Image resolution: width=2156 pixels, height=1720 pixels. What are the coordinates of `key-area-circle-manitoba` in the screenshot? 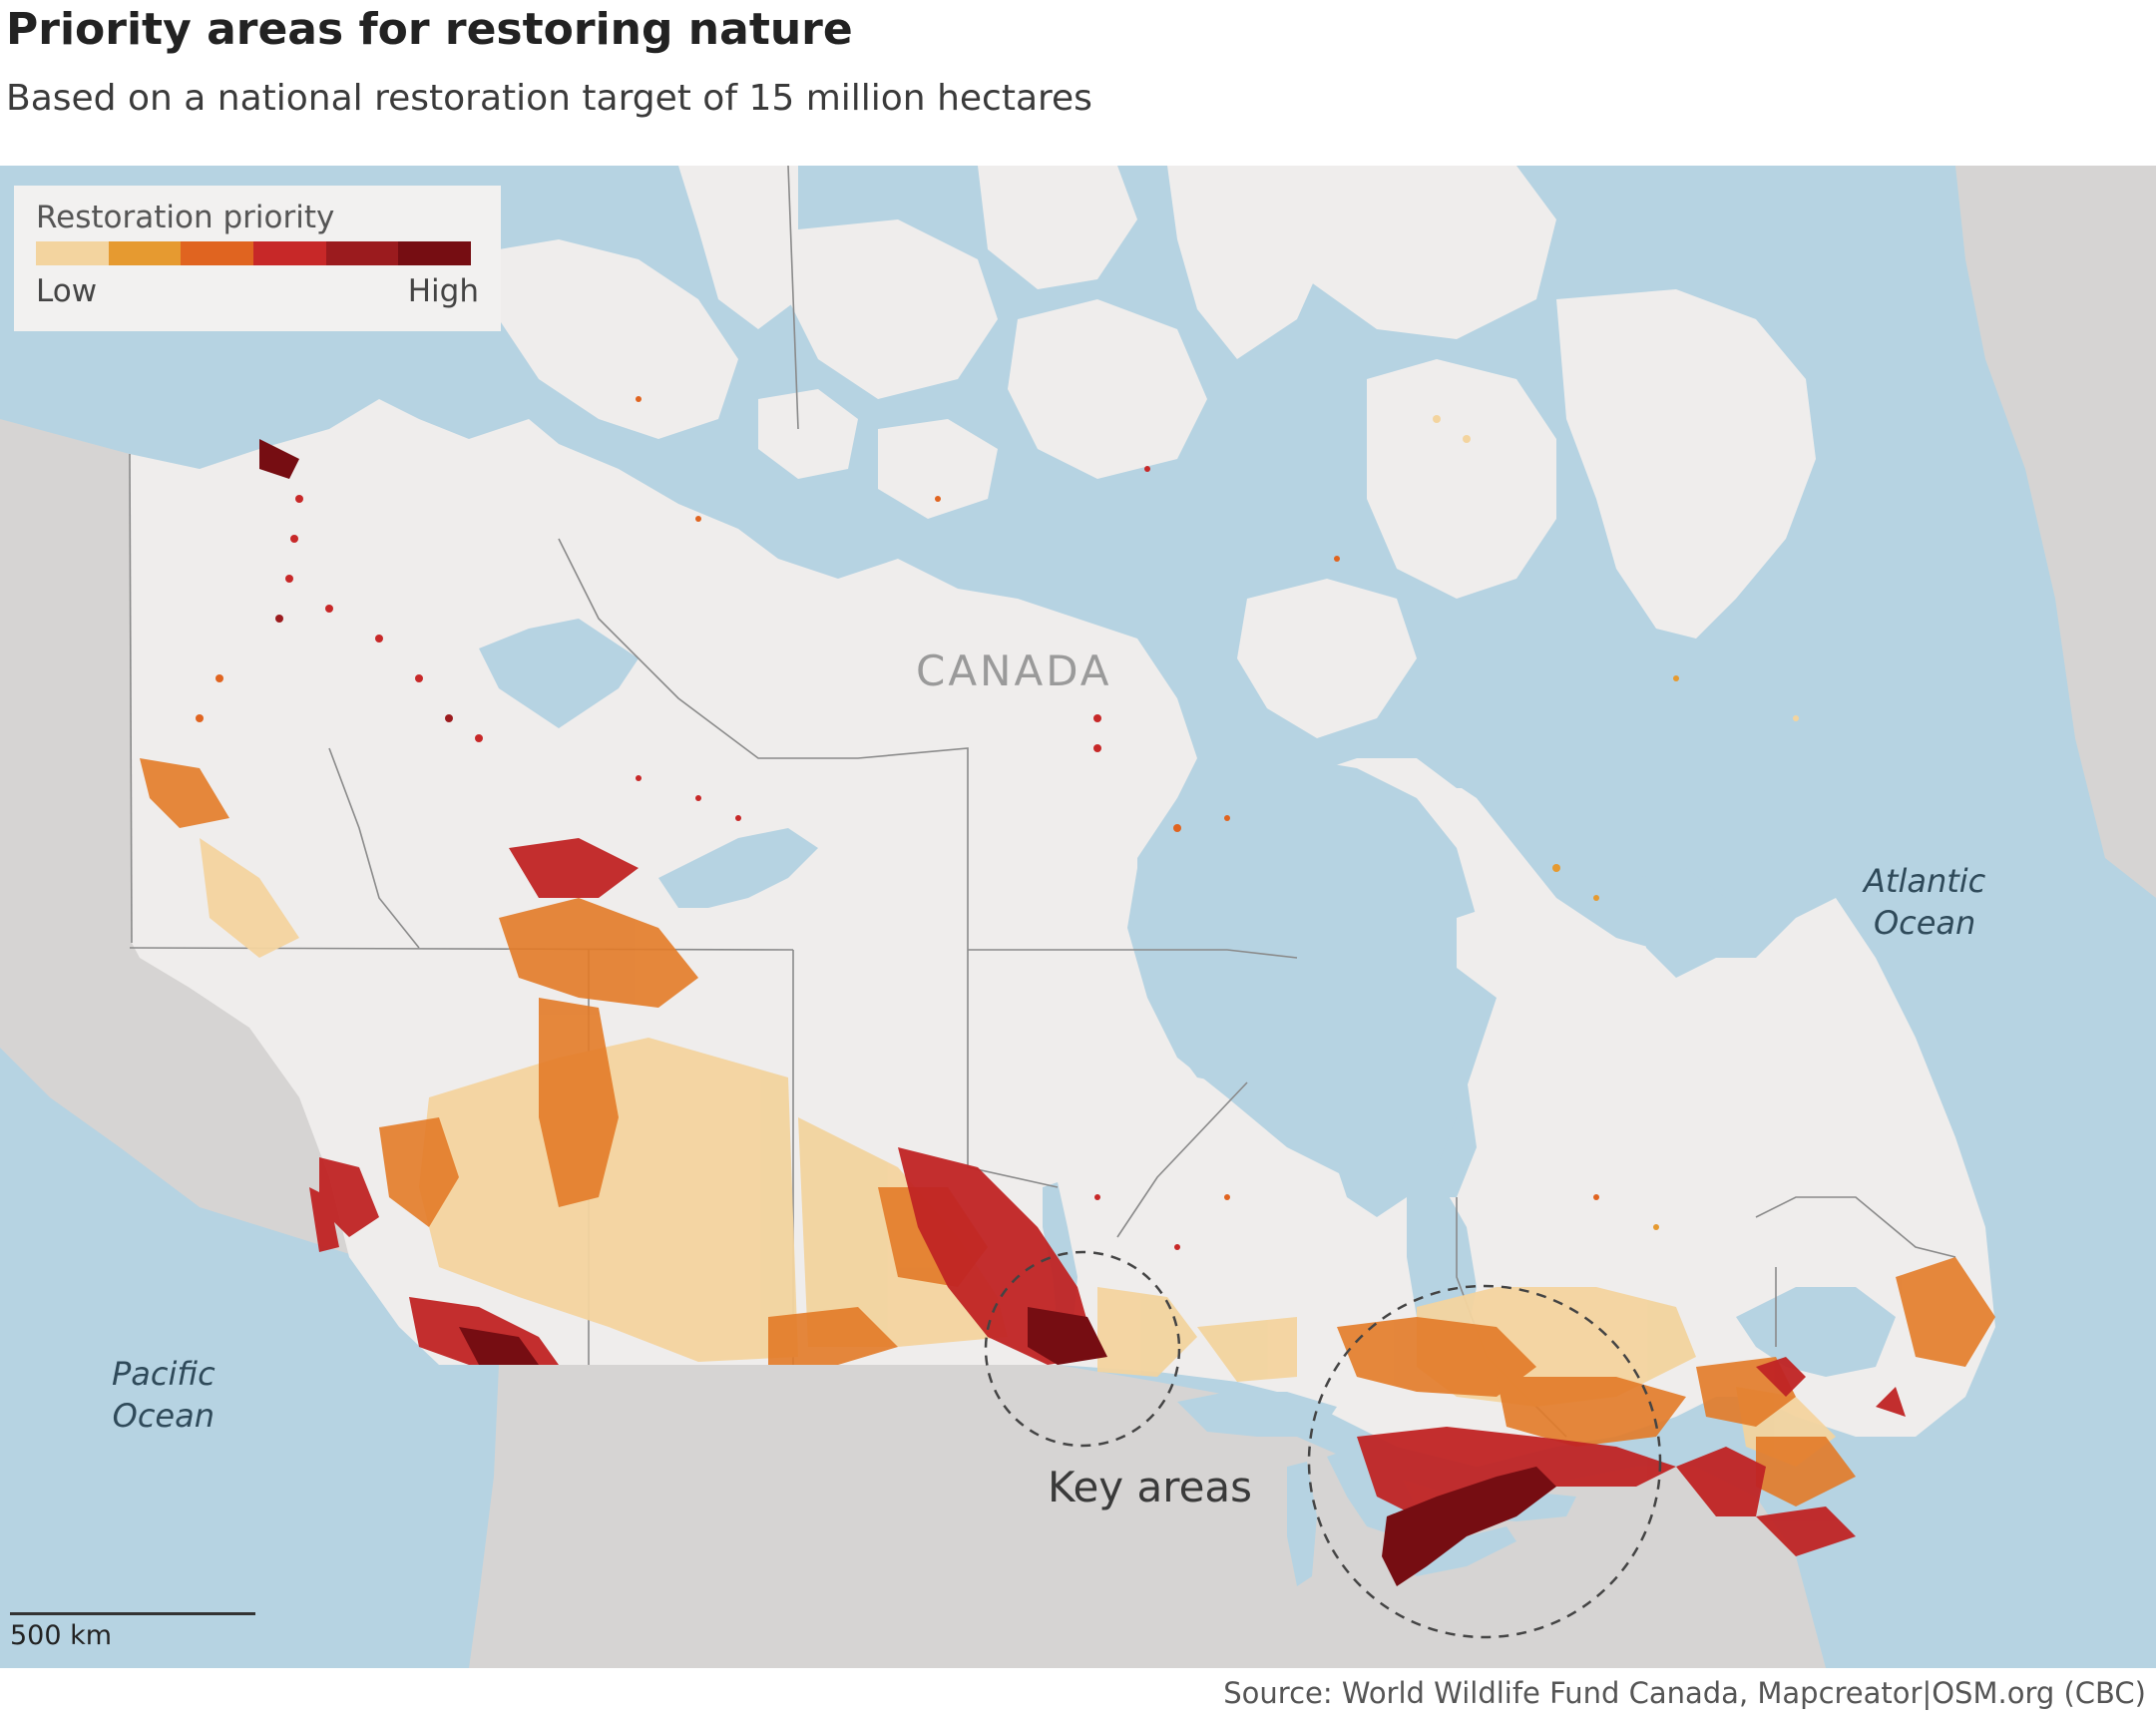 It's located at (1082, 1349).